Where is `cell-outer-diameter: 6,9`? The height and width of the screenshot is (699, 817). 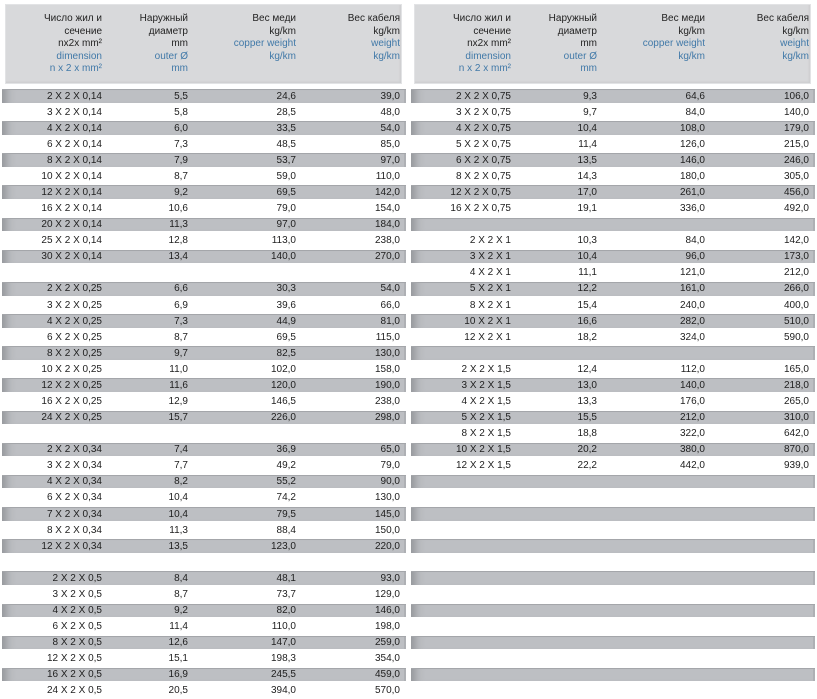
cell-outer-diameter: 6,9 is located at coordinates (181, 305).